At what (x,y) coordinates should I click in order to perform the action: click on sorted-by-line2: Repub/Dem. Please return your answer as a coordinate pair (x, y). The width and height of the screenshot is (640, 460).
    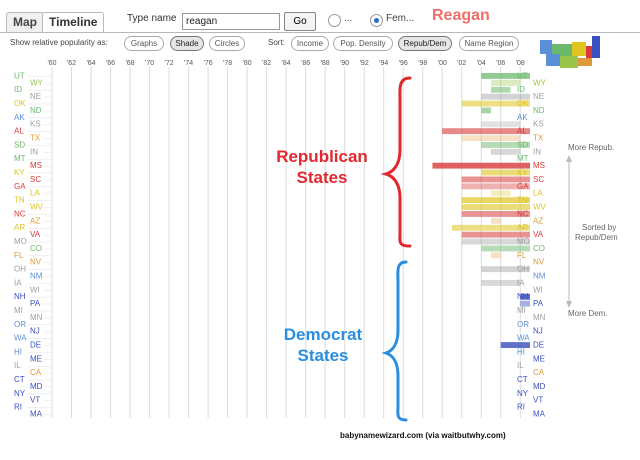
    Looking at the image, I should click on (596, 237).